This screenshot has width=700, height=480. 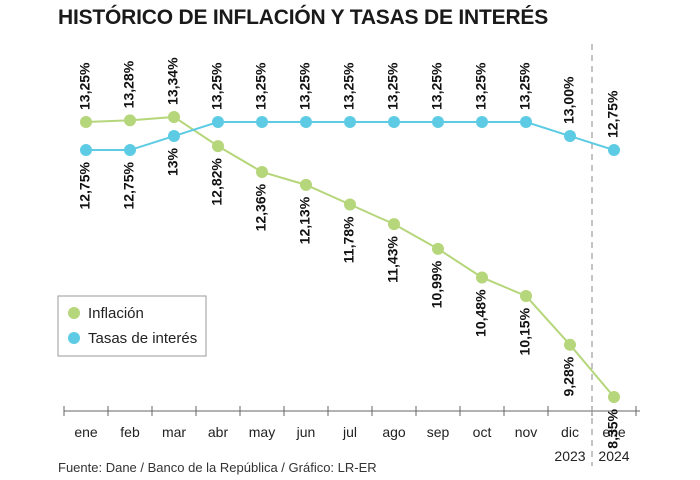 What do you see at coordinates (569, 456) in the screenshot?
I see `year-label: 2023` at bounding box center [569, 456].